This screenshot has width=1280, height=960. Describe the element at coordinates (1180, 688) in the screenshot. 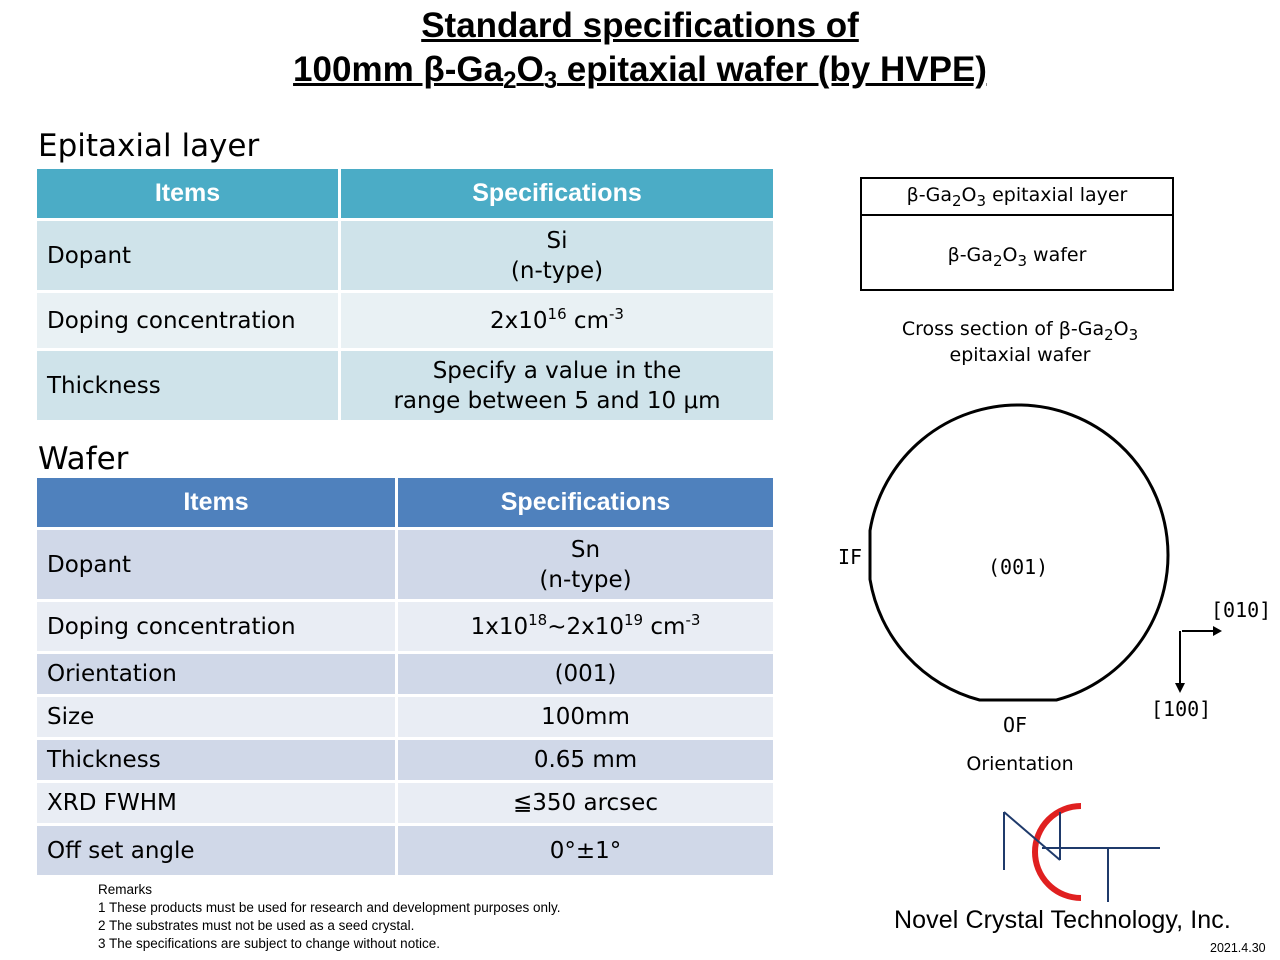

I see `arrow-100-head` at that location.